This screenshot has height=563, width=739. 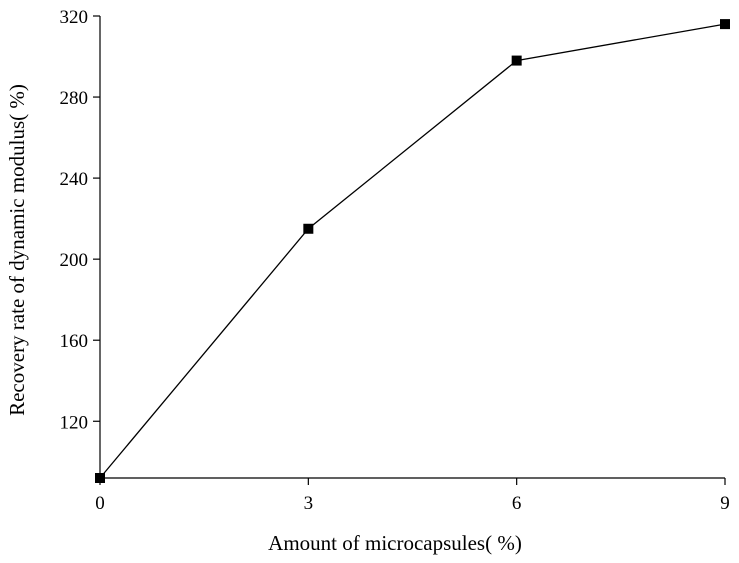 I want to click on x-axis-ticks: 0 3 6 9, so click(x=412, y=496).